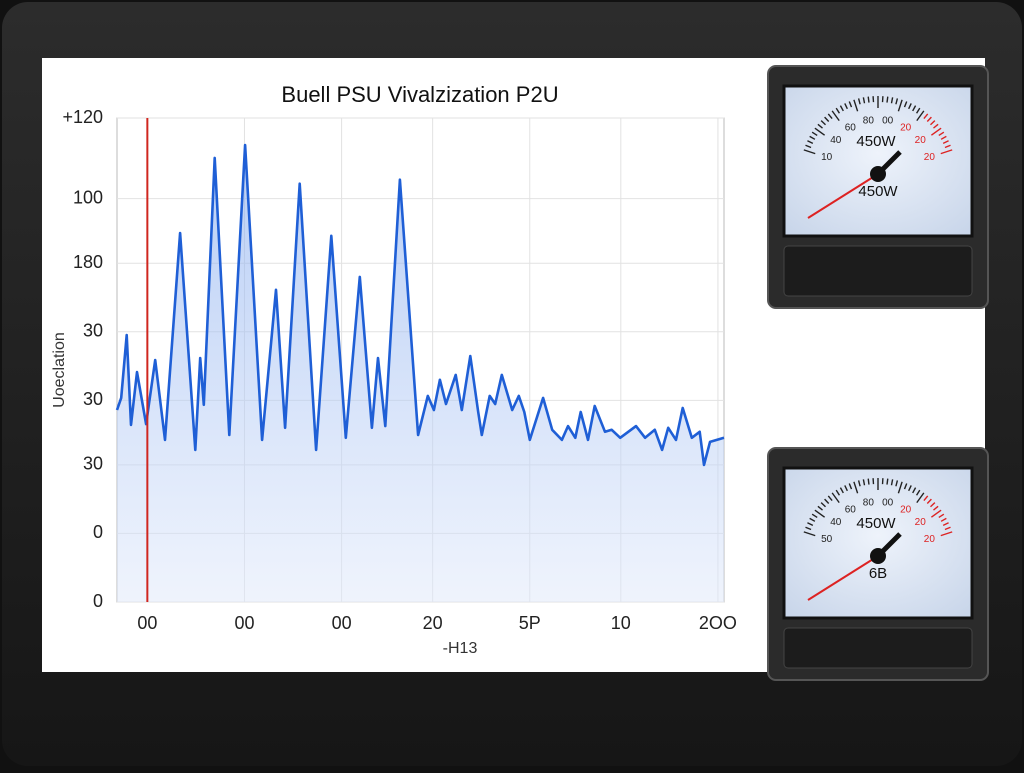 The width and height of the screenshot is (1024, 773). What do you see at coordinates (878, 573) in the screenshot?
I see `gauge-caption: 6B` at bounding box center [878, 573].